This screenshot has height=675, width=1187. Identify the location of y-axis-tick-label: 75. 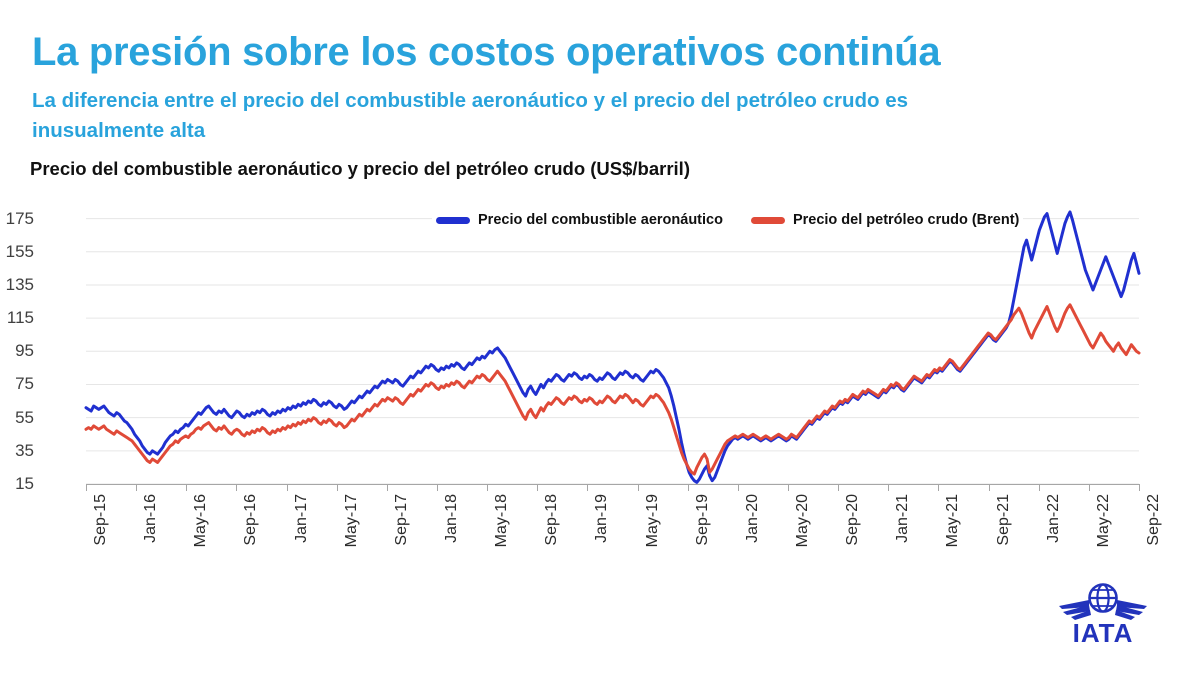
(24, 384).